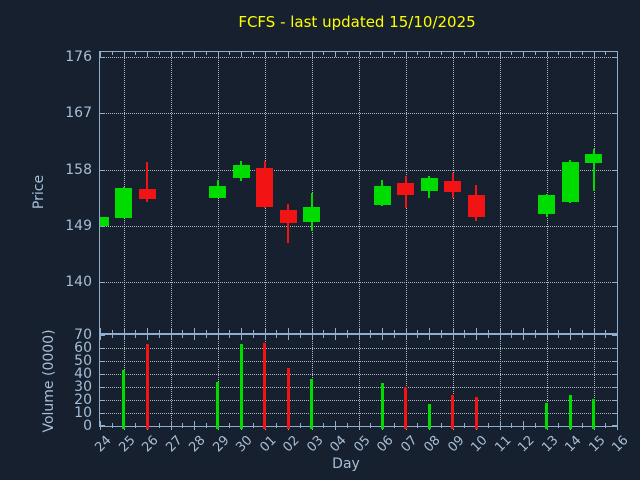 This screenshot has height=480, width=640. I want to click on volume-tick-label: 60, so click(83, 348).